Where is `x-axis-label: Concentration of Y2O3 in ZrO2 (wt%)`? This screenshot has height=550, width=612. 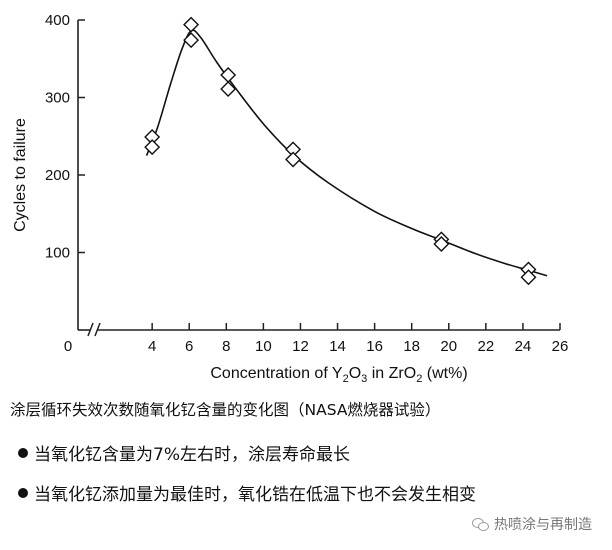 x-axis-label: Concentration of Y2O3 in ZrO2 (wt%) is located at coordinates (338, 375).